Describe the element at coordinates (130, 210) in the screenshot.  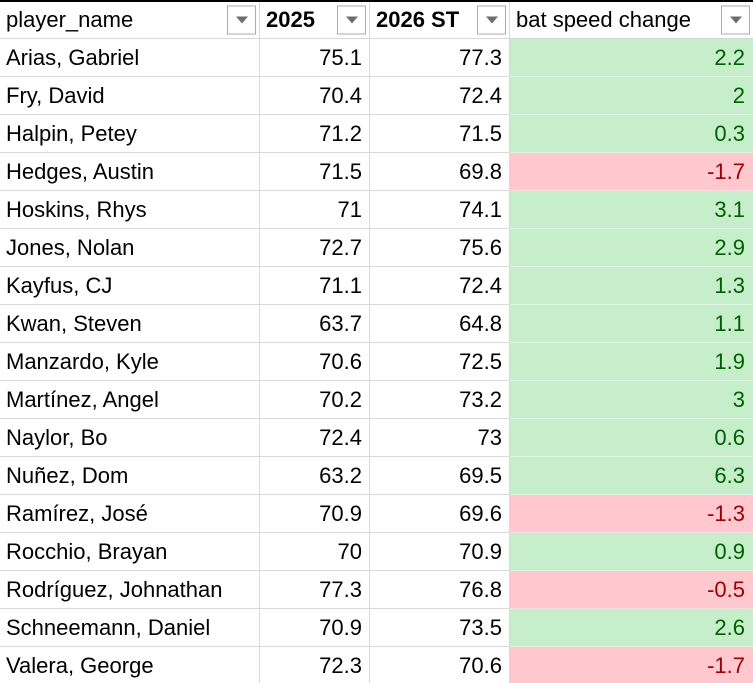
I see `player-name-cell: Hoskins, Rhys` at that location.